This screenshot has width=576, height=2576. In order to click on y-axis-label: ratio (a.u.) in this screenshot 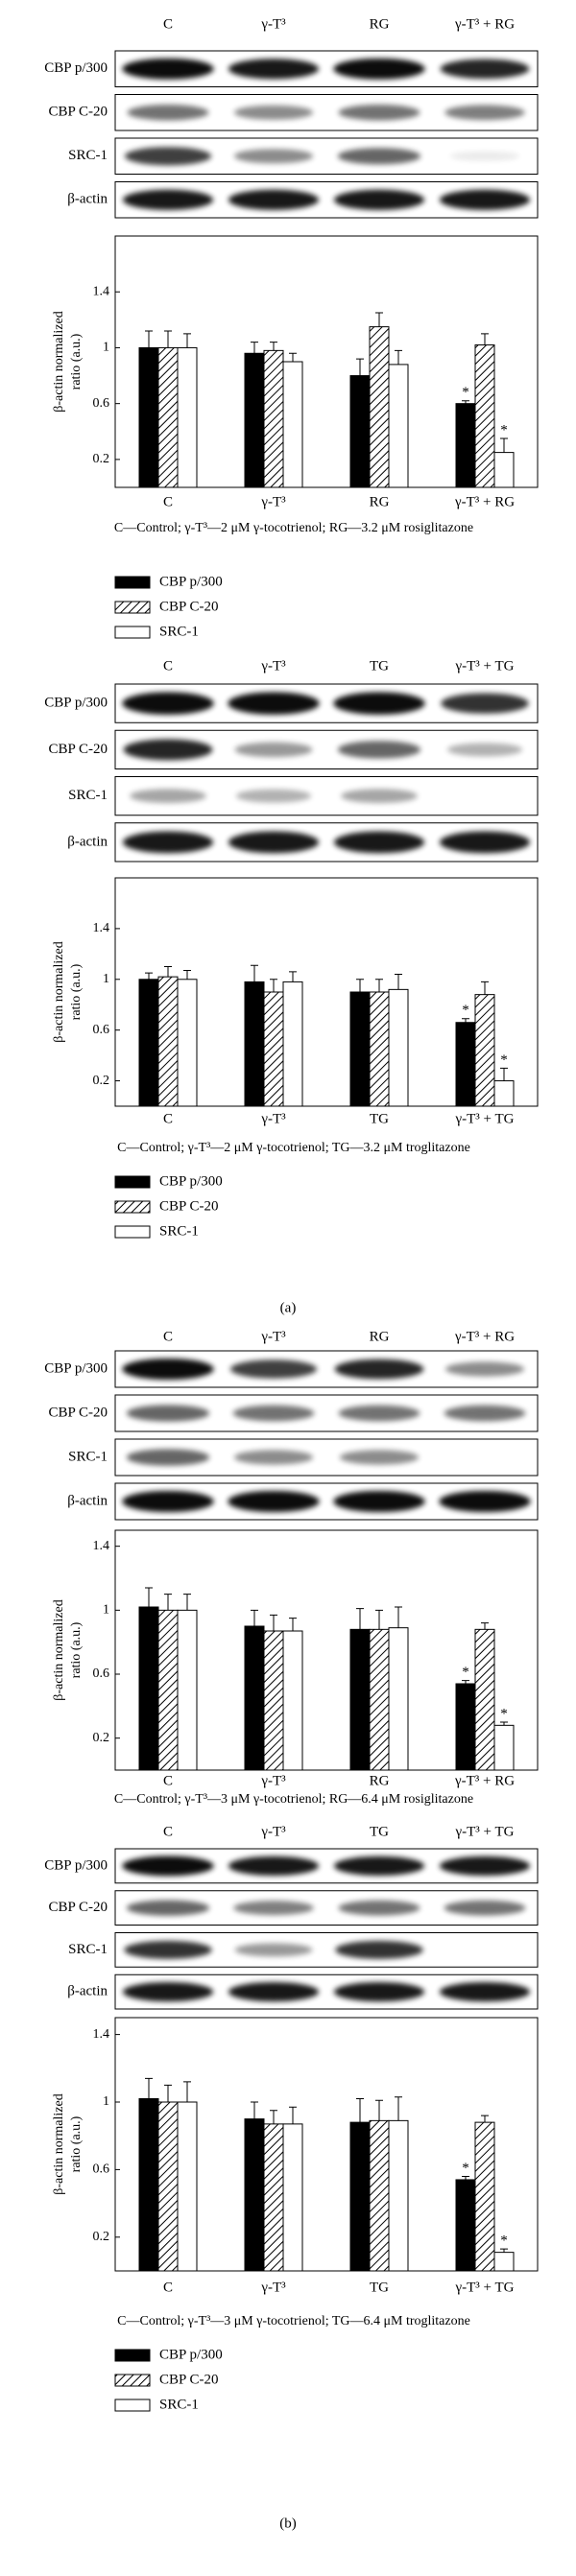, I will do `click(76, 362)`.